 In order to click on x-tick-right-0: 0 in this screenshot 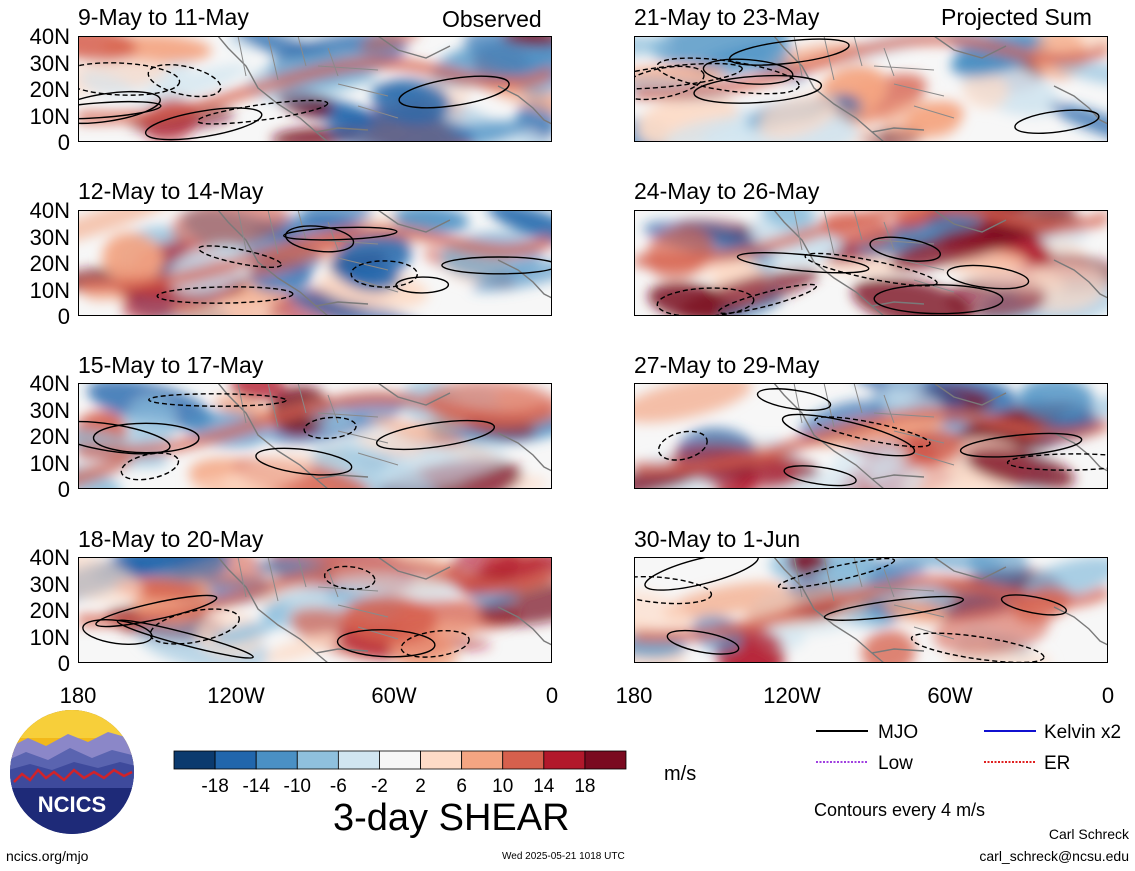, I will do `click(1108, 695)`.